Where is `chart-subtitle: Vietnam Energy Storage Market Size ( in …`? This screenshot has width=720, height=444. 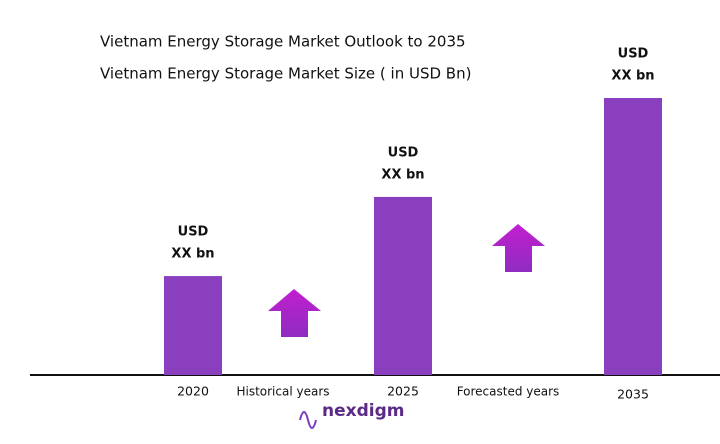
chart-subtitle: Vietnam Energy Storage Market Size ( in … is located at coordinates (285, 74).